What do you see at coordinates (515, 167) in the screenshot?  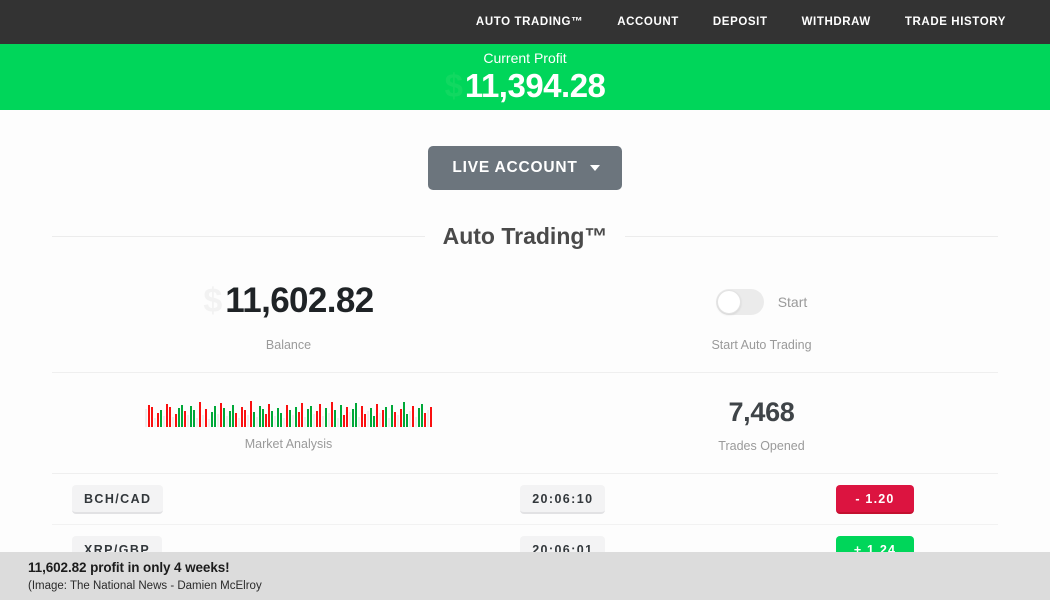 I see `live-account-label: LIVE ACCOUNT` at bounding box center [515, 167].